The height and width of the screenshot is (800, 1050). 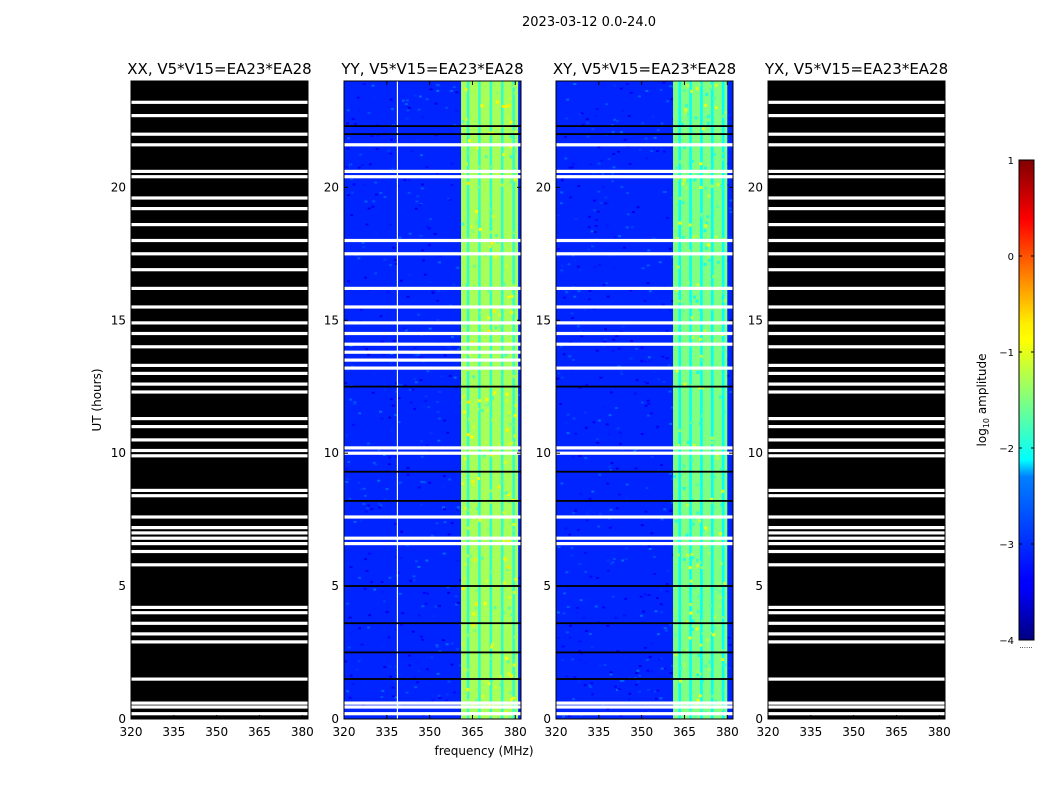 What do you see at coordinates (432, 623) in the screenshot?
I see `flag-line-black` at bounding box center [432, 623].